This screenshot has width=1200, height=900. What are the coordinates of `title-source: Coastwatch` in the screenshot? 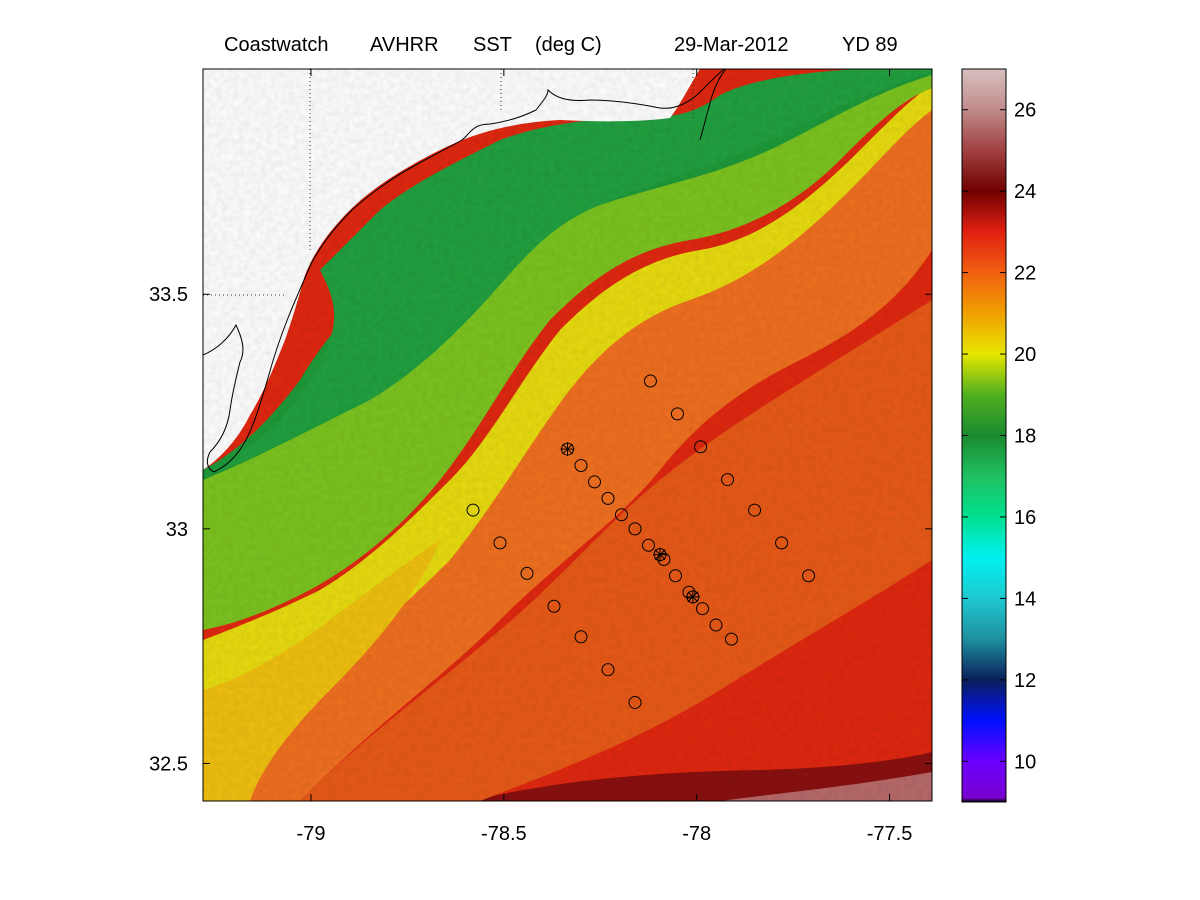 It's located at (276, 45).